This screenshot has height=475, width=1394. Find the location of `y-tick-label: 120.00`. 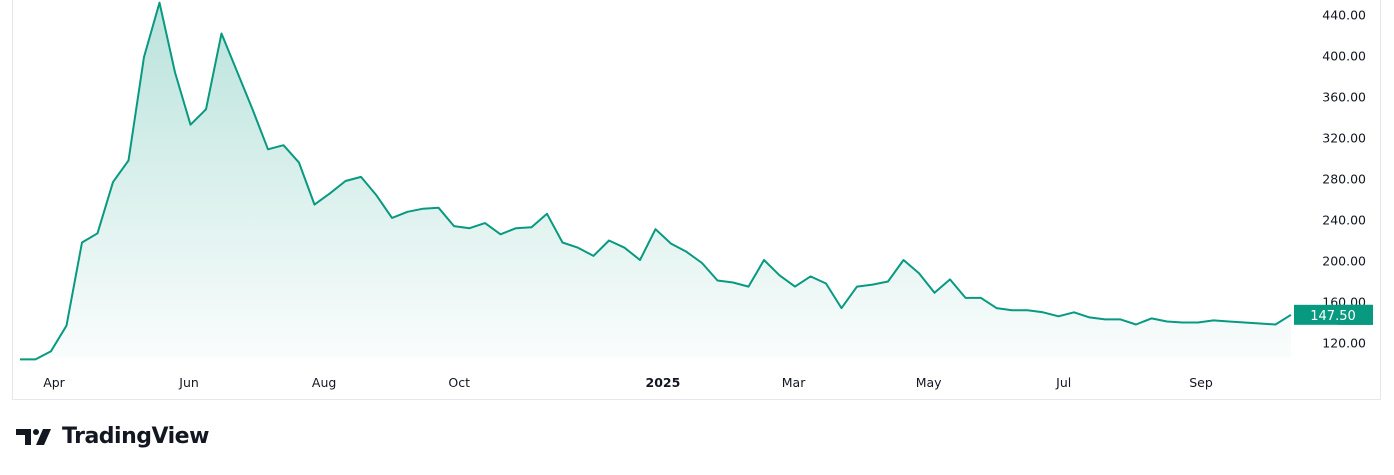

y-tick-label: 120.00 is located at coordinates (1344, 343).